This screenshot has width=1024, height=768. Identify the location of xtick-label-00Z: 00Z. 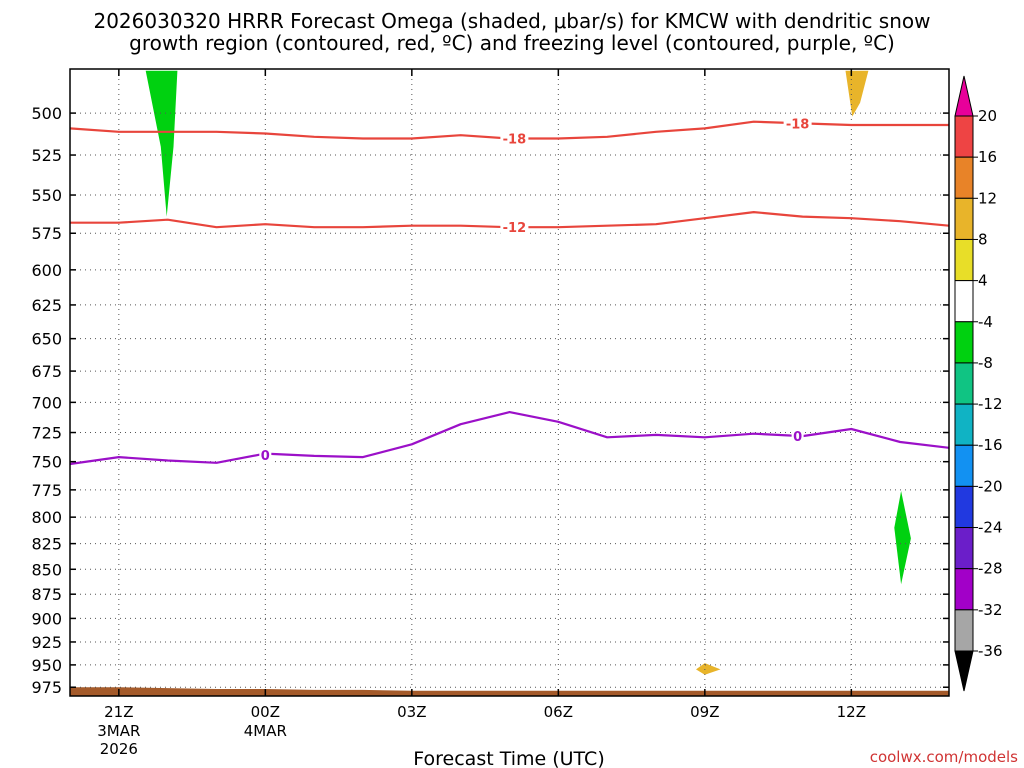
(265, 712).